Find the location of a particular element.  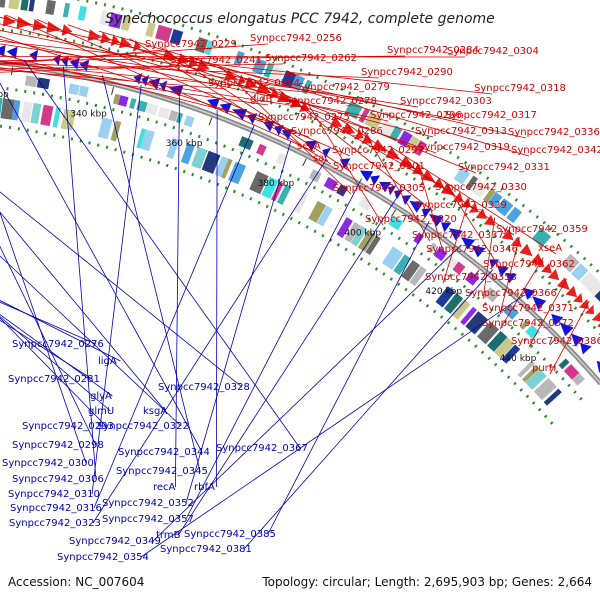

forward-gene-label: gidB is located at coordinates (261, 99).